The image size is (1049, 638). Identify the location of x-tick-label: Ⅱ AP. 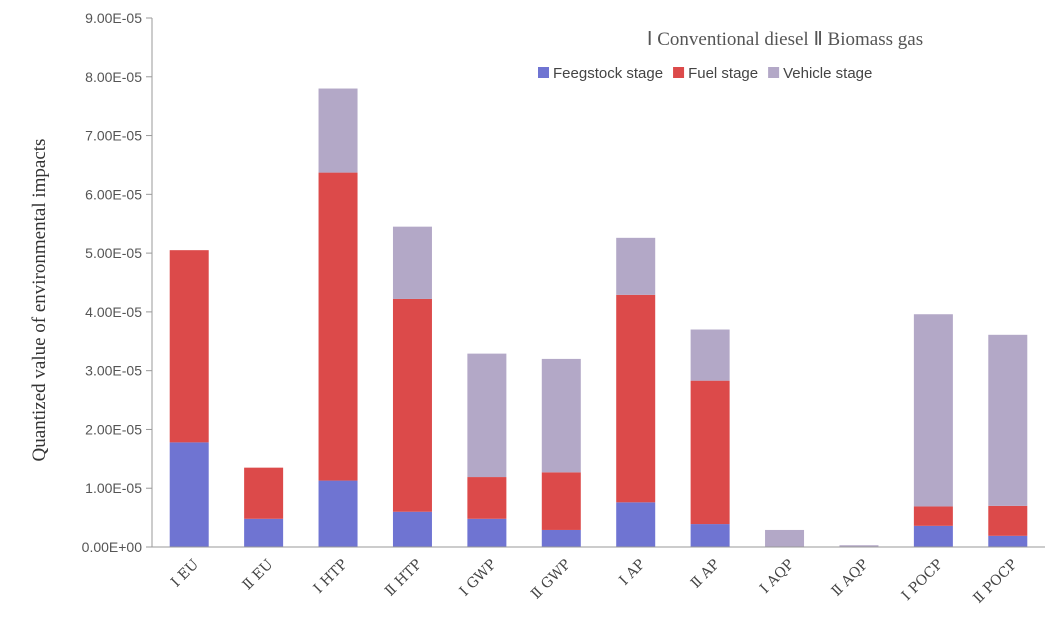
(705, 574).